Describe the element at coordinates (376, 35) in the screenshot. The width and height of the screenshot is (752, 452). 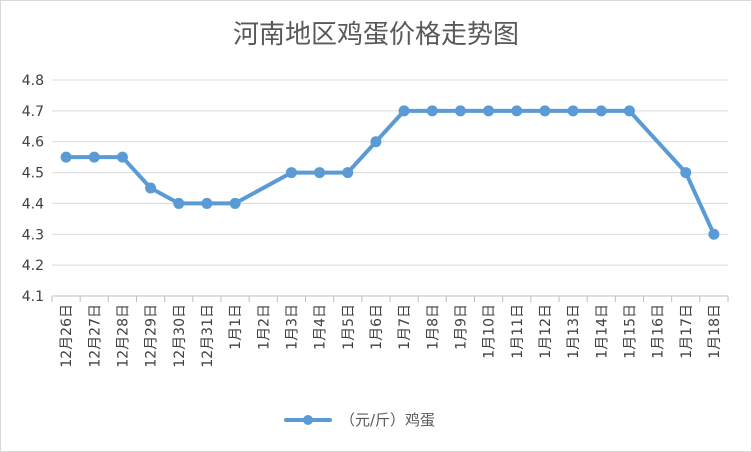
I see `chart-title: 河南地区鸡蛋价格走势图` at that location.